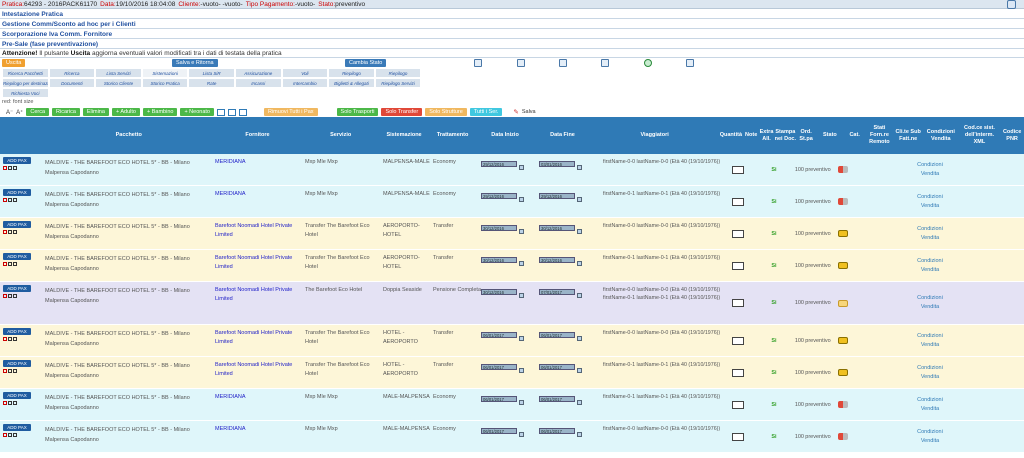 The width and height of the screenshot is (1024, 458). I want to click on save-small-icon: ✎, so click(516, 112).